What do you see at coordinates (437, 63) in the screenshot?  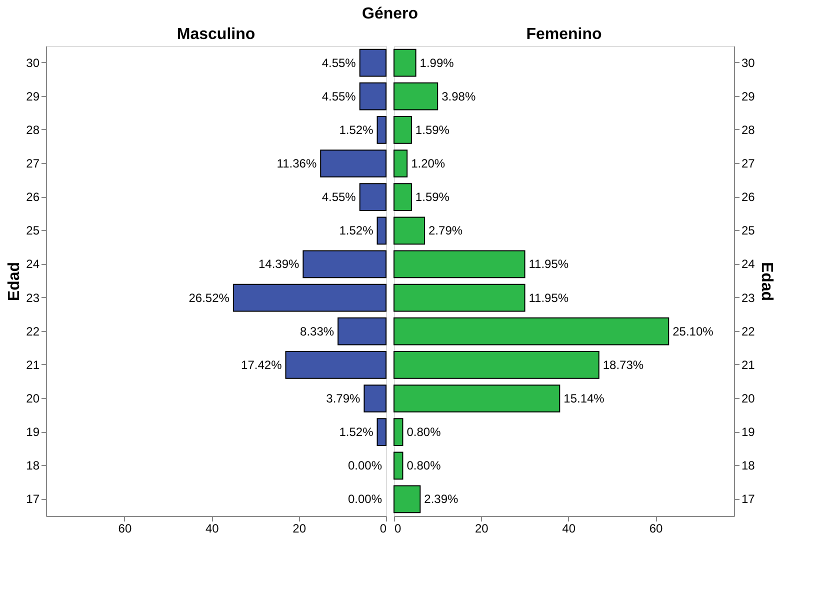 I see `annotation: 1.99%` at bounding box center [437, 63].